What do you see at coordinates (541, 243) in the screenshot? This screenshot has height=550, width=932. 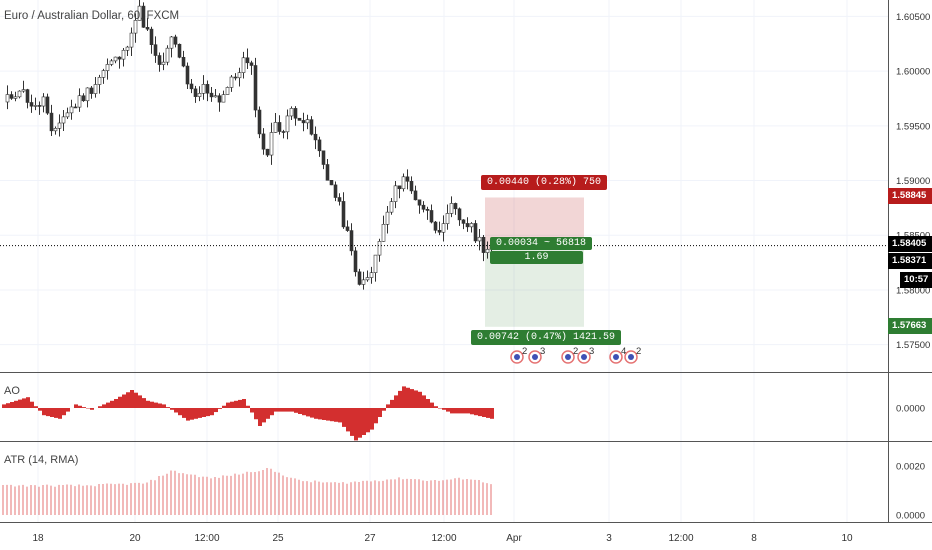 I see `position-info-line1: 0.00034 ~ 56818` at bounding box center [541, 243].